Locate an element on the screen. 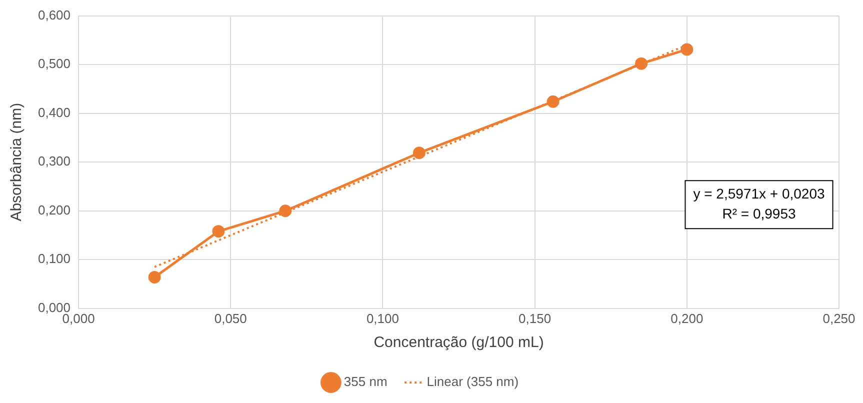  annotation: y = 2,5971x + 0,0203 is located at coordinates (759, 193).